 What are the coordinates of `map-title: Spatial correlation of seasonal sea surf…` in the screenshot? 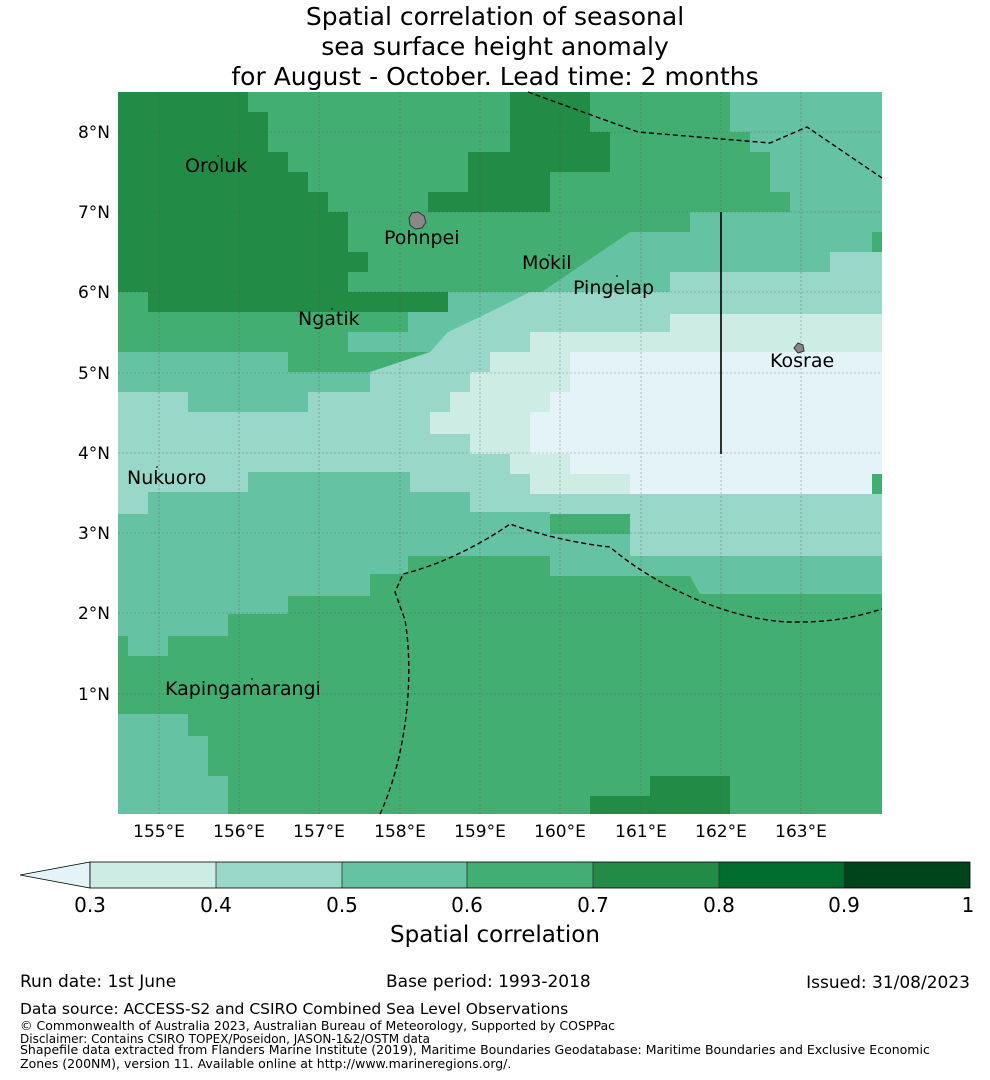 It's located at (495, 47).